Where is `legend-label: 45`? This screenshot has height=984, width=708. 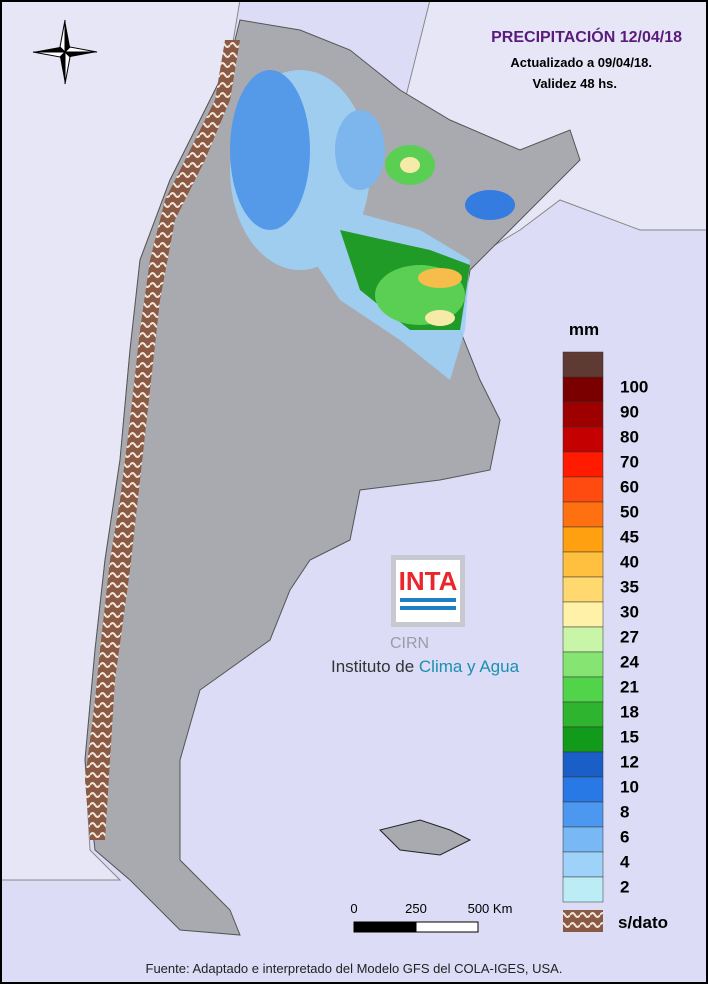
legend-label: 45 is located at coordinates (629, 536).